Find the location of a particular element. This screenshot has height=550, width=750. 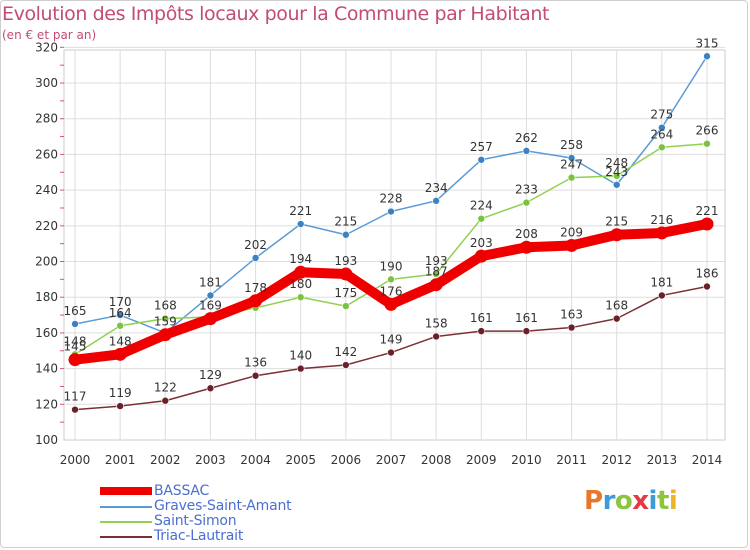

legend-swatch-saint-simon is located at coordinates (126, 522).